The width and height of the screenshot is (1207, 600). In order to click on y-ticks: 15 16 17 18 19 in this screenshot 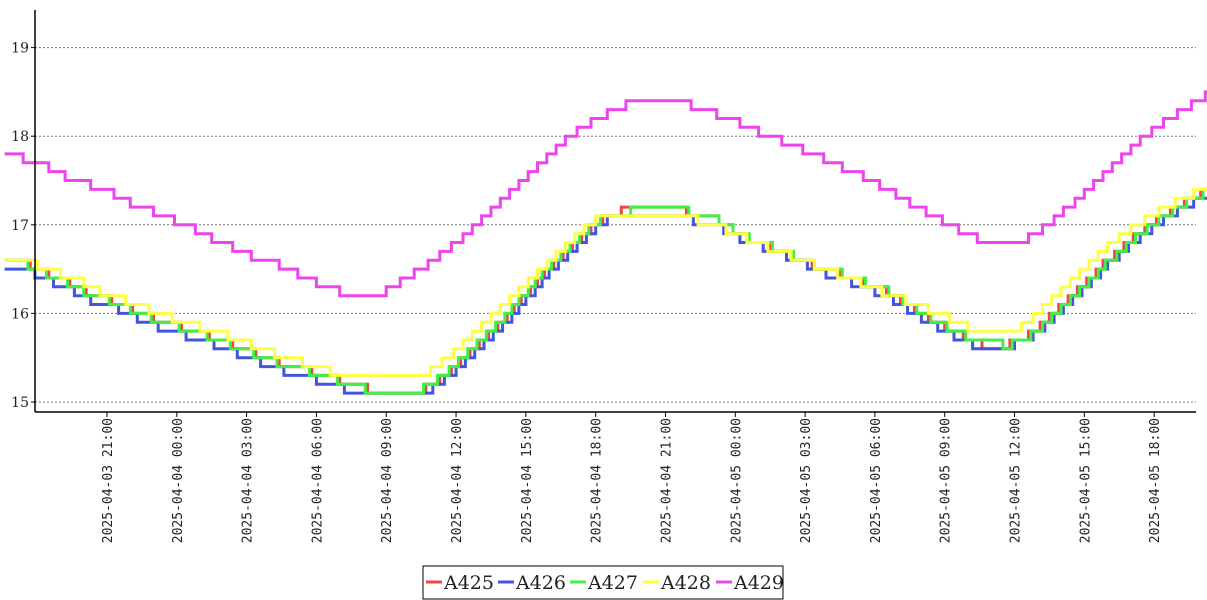, I will do `click(23, 226)`.